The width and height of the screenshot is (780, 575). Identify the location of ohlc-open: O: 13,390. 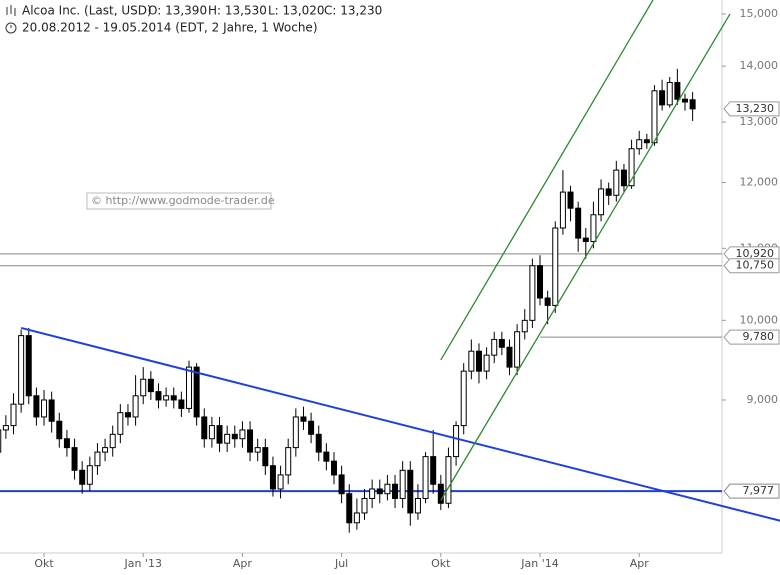
(177, 11).